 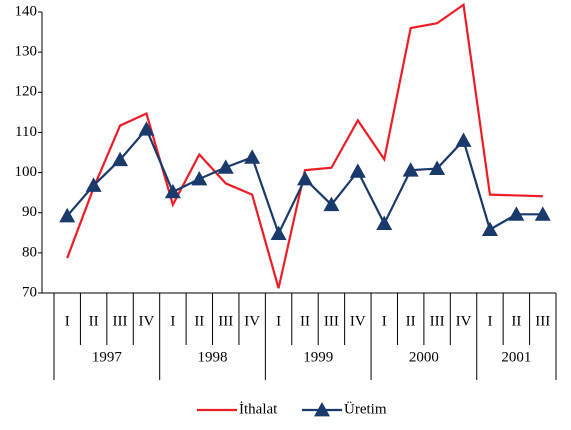 I want to click on year-label: 1998, so click(x=213, y=357).